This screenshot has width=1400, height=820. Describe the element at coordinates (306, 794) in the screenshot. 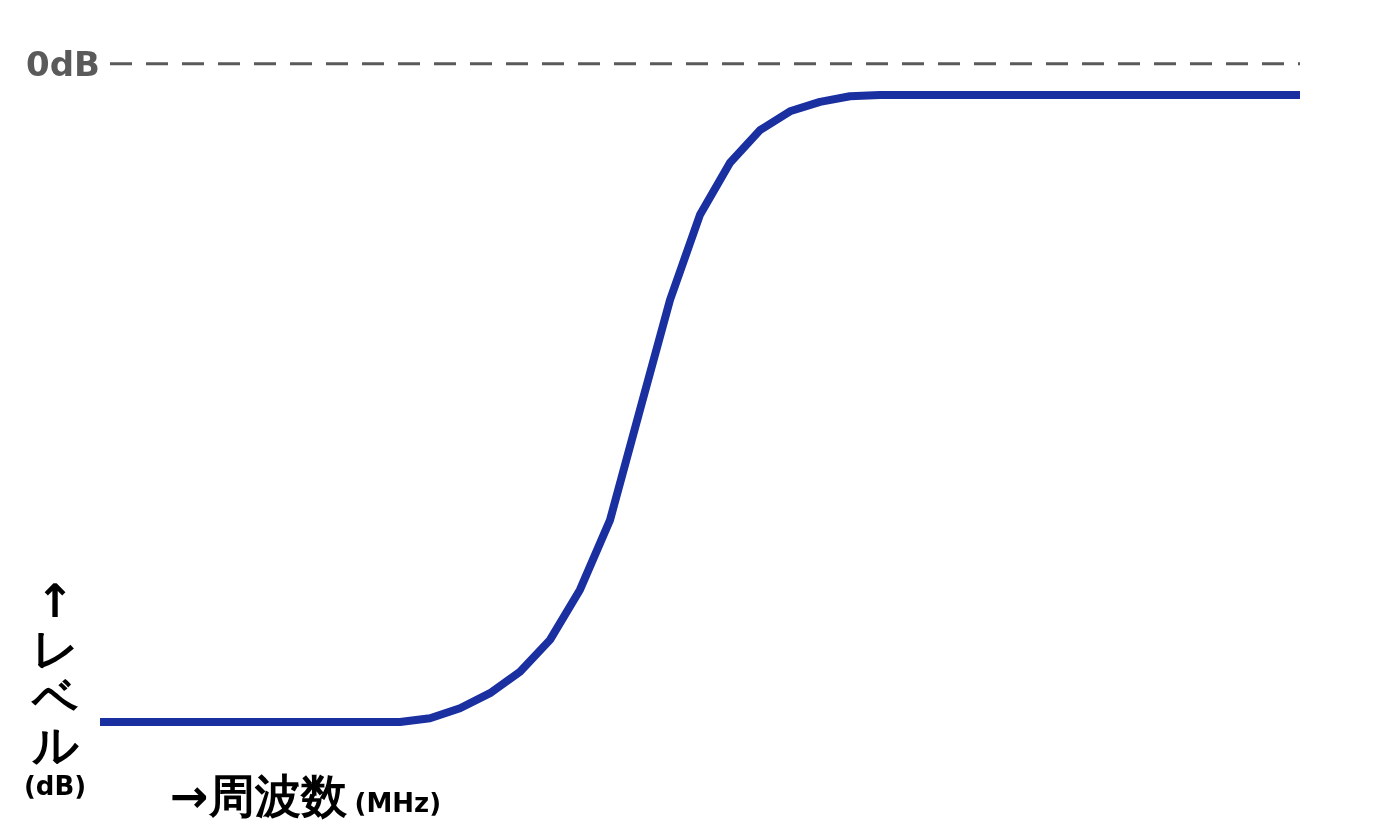

I see `x-axis-title: →周波数(MHz)` at that location.